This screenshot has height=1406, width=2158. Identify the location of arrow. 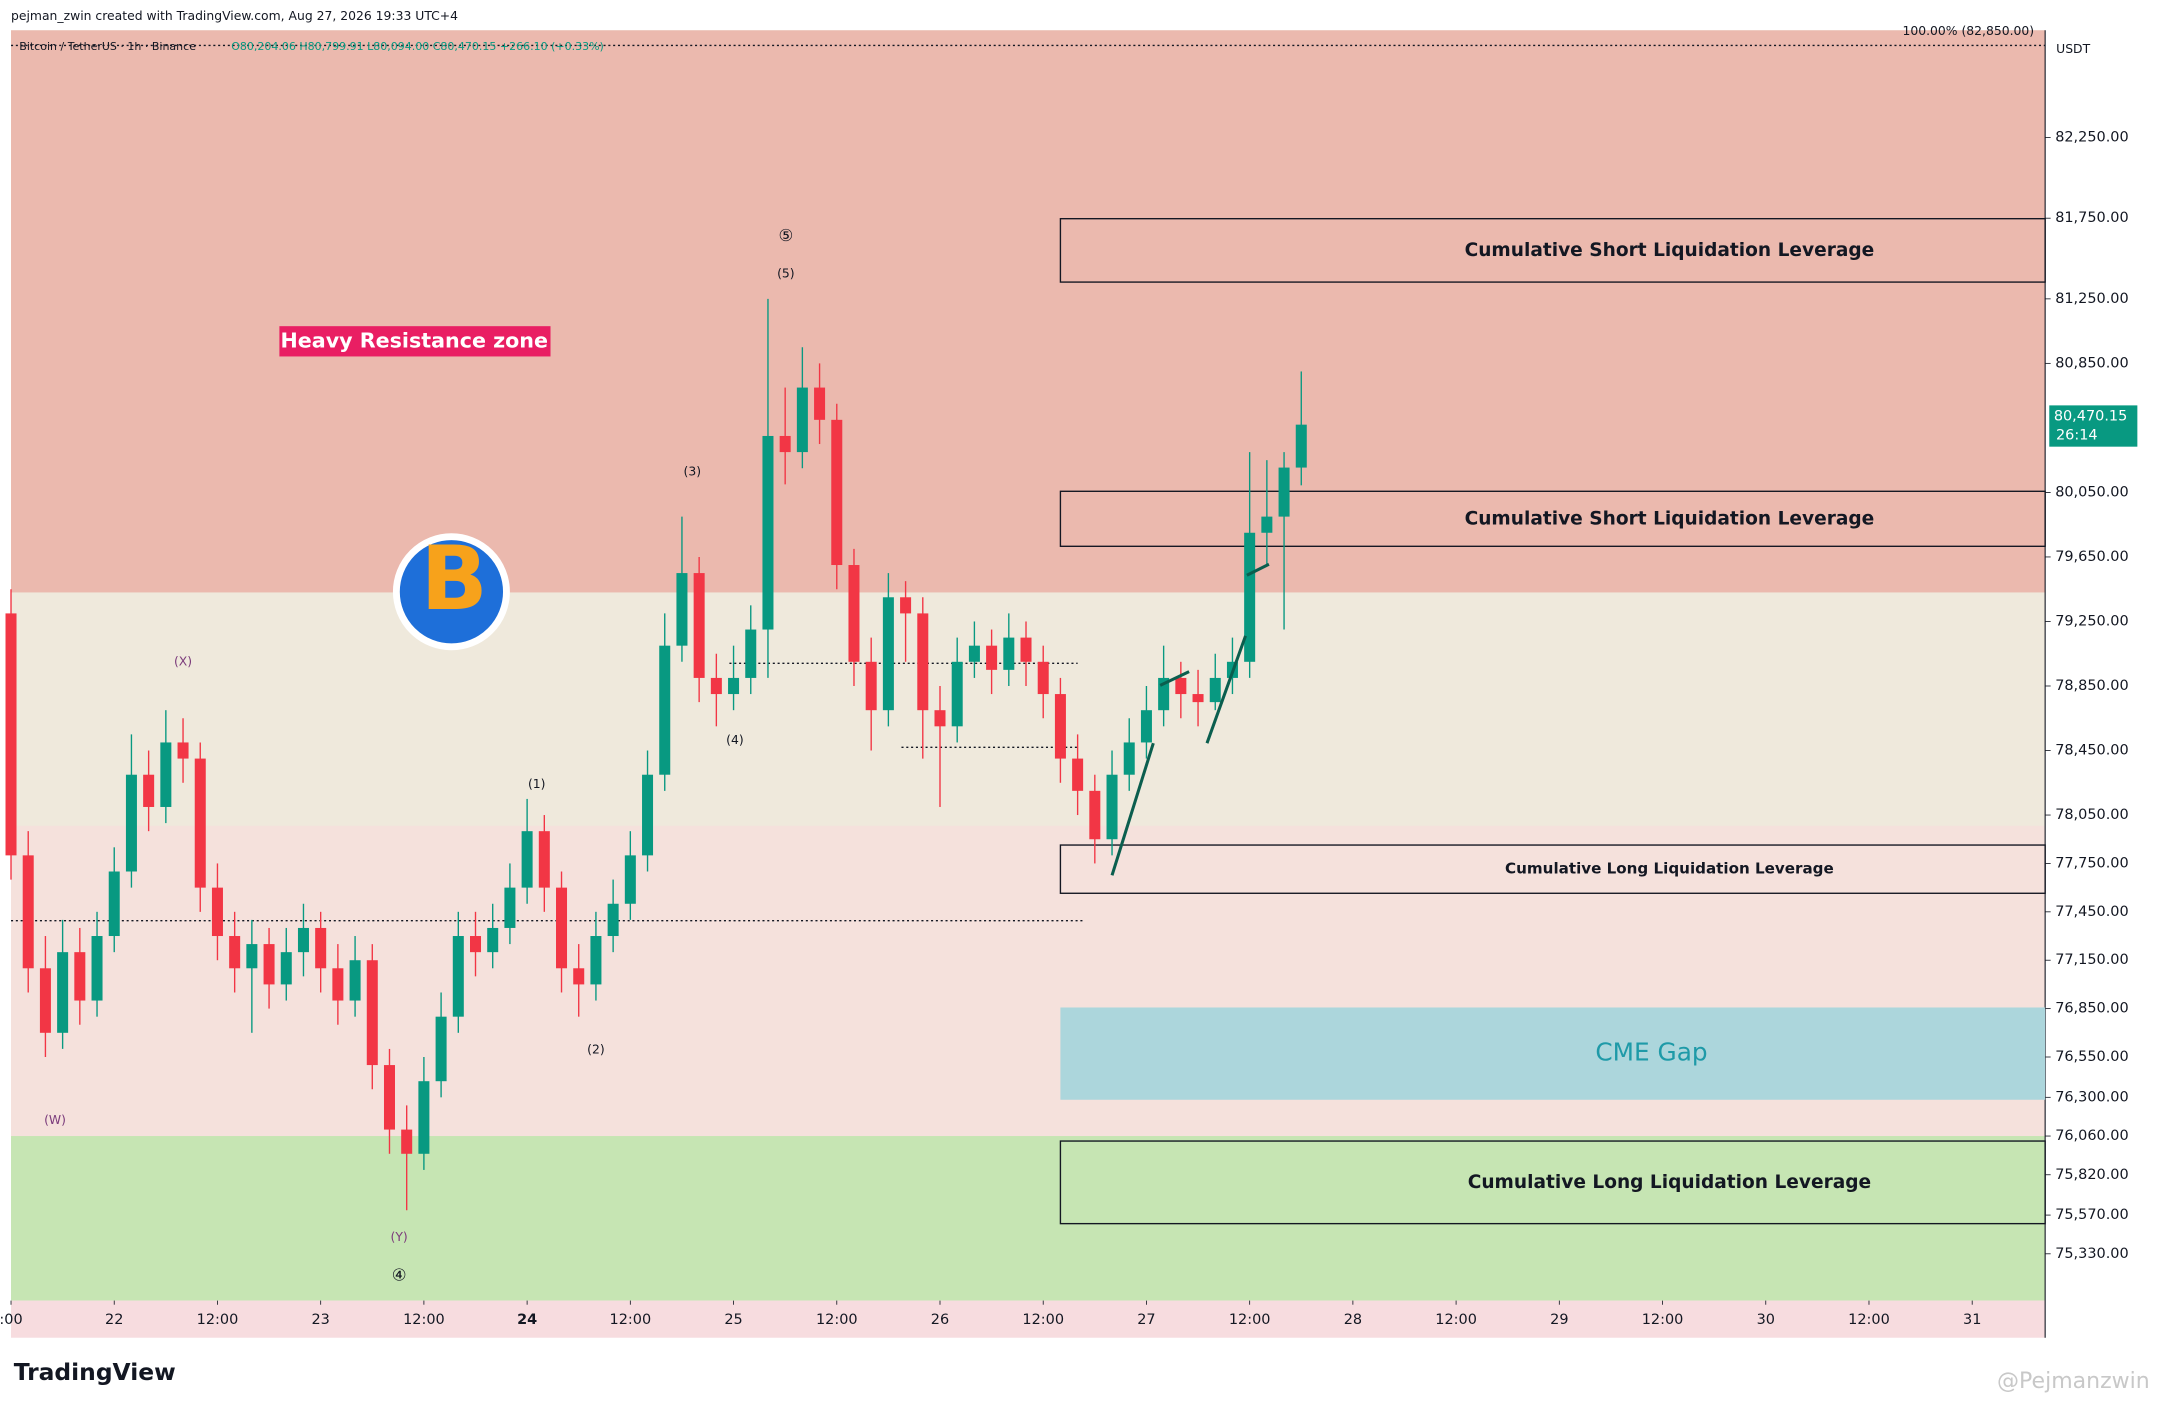
(1226, 689).